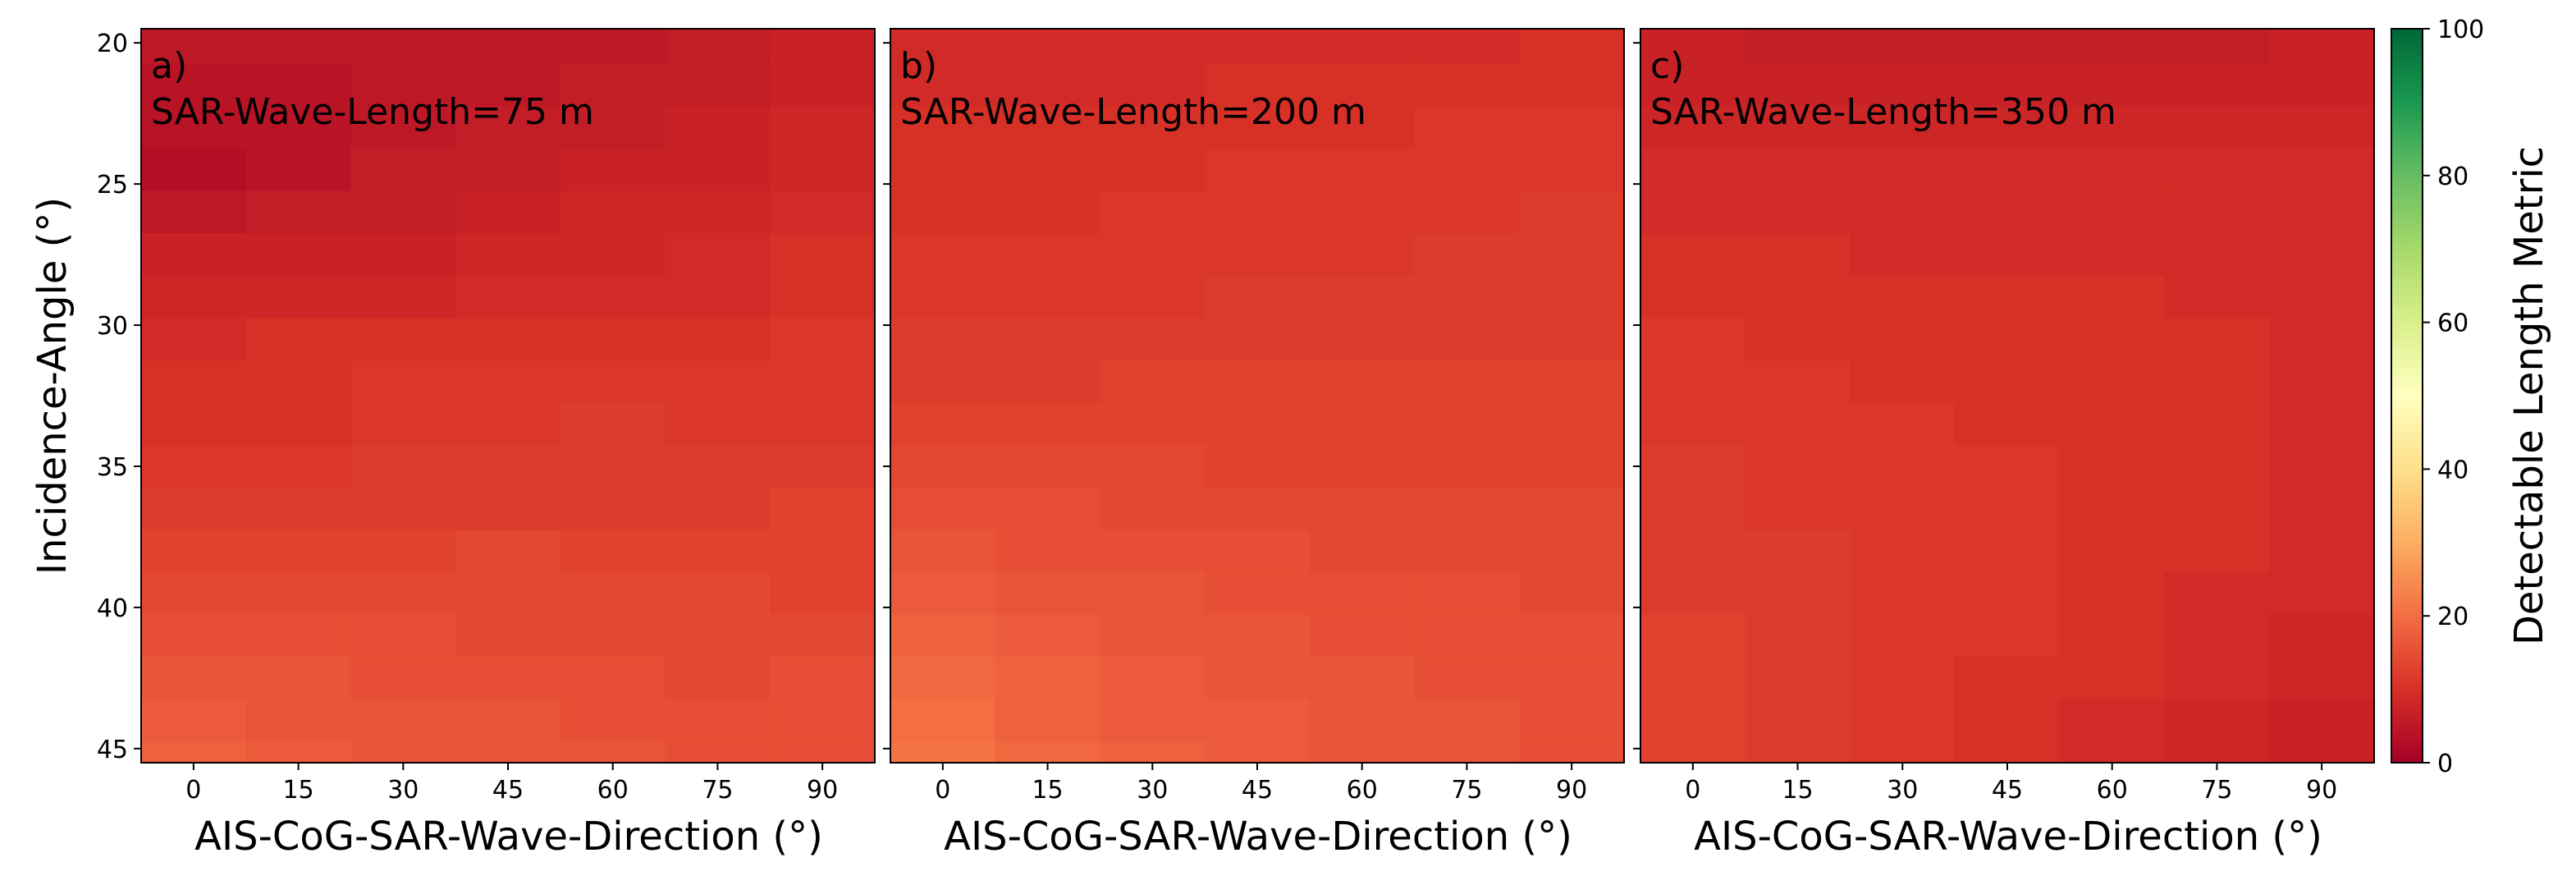 The height and width of the screenshot is (876, 2576). What do you see at coordinates (169, 66) in the screenshot?
I see `panel-a-label: a)` at bounding box center [169, 66].